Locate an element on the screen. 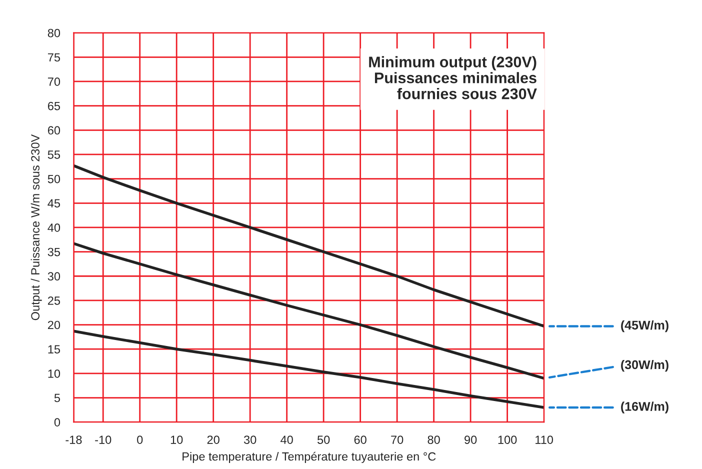 The width and height of the screenshot is (702, 469). x-axis-title: Pipe temperature / Température tuyauterie en °C is located at coordinates (309, 457).